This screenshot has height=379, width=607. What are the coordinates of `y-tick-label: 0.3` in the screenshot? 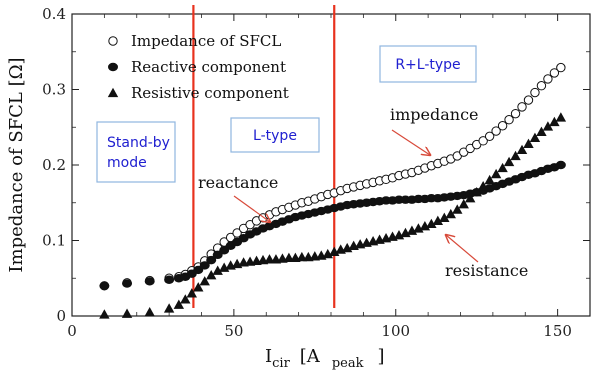 It's located at (54, 90).